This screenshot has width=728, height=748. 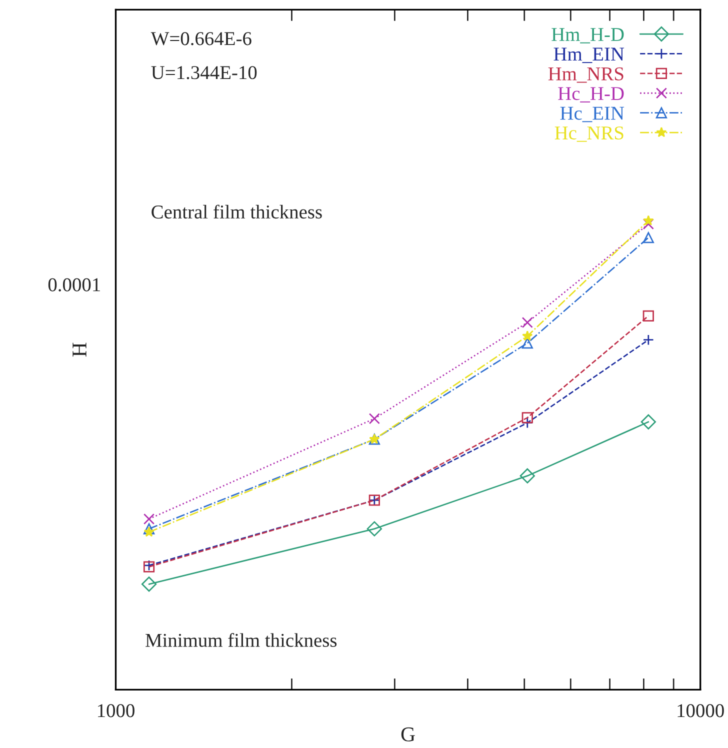 I want to click on x-tick-label: 10000, so click(x=701, y=711).